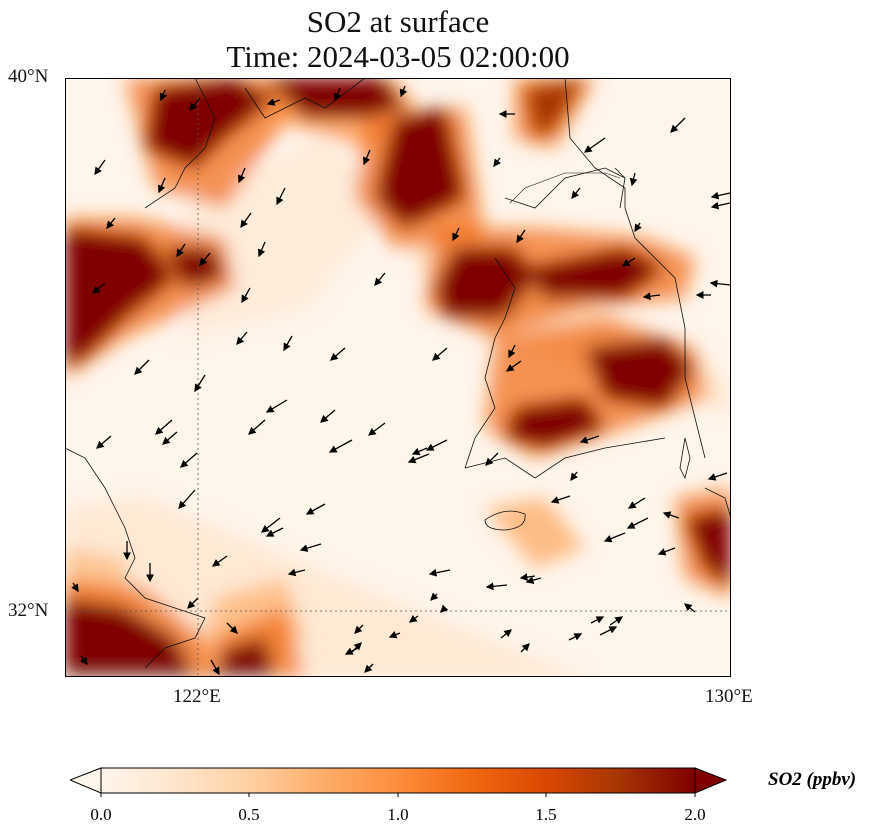 The height and width of the screenshot is (836, 875). I want to click on colorbar-tick-0: 0.0, so click(101, 814).